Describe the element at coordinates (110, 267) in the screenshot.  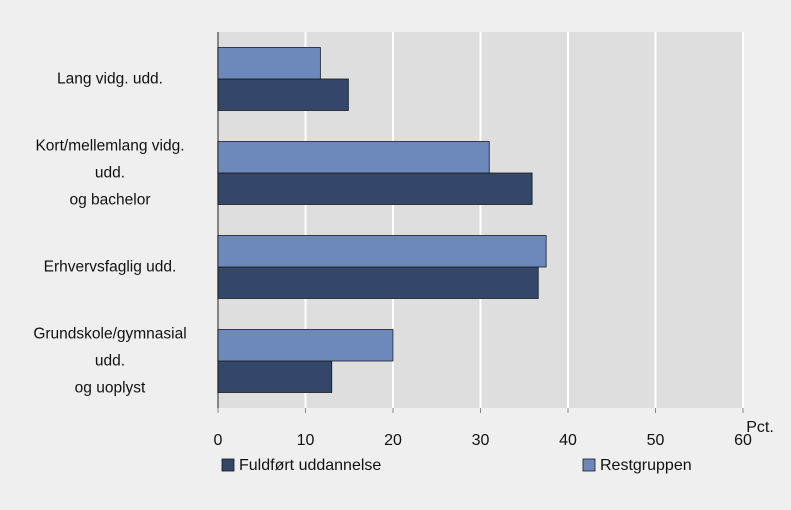
I see `y-tick-label: Erhvervsfaglig udd.` at that location.